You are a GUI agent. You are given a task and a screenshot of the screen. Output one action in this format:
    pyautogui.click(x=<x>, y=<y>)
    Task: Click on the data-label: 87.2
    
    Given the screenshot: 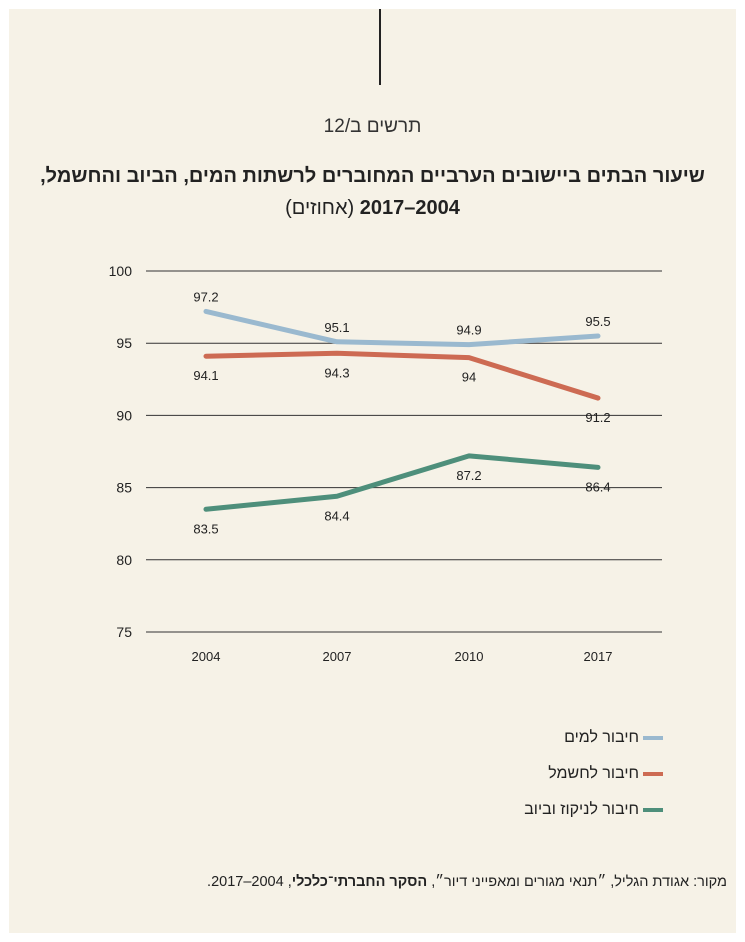 What is the action you would take?
    pyautogui.click(x=468, y=475)
    